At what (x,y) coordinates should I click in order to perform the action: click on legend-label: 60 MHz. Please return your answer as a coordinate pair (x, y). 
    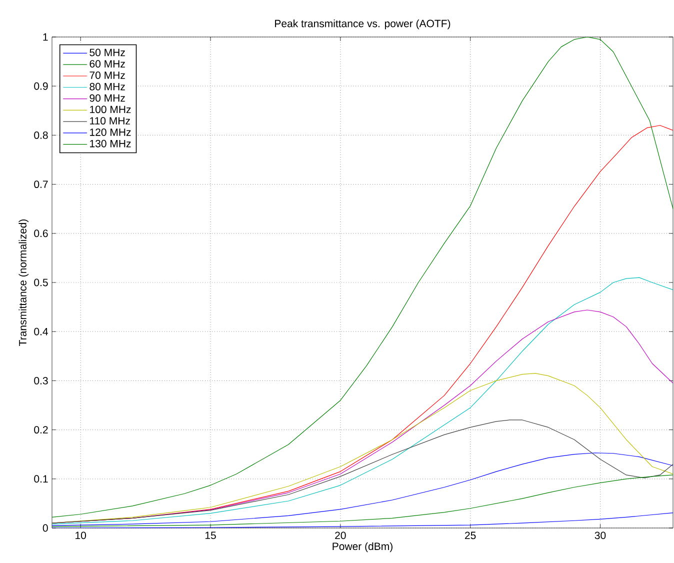
    Looking at the image, I should click on (107, 64).